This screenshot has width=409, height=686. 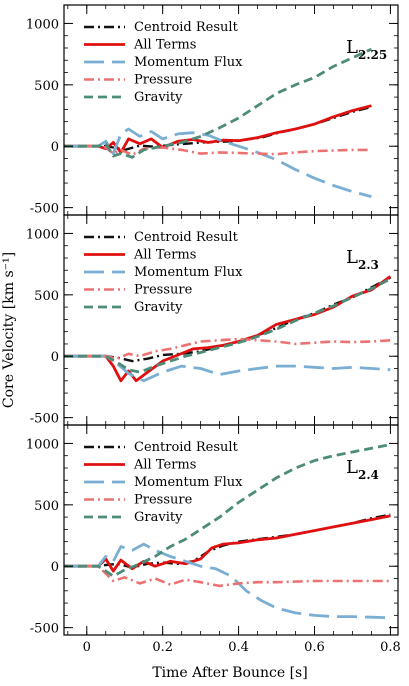 I want to click on y-axis-label: Core Velocity [km s⁻¹], so click(x=9, y=330).